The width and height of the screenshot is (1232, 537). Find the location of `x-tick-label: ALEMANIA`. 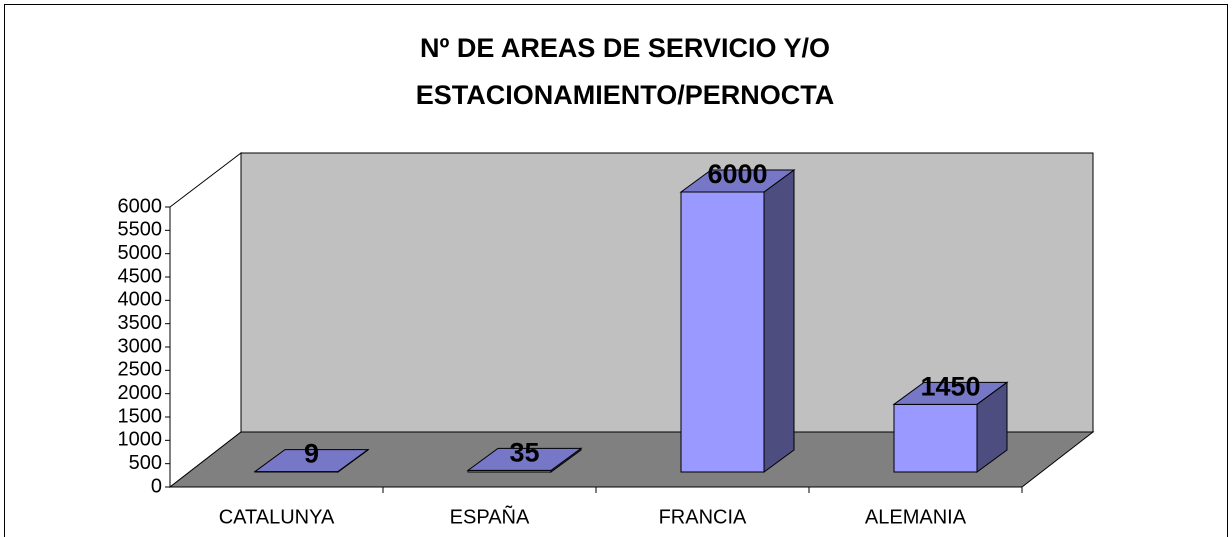

x-tick-label: ALEMANIA is located at coordinates (916, 517).